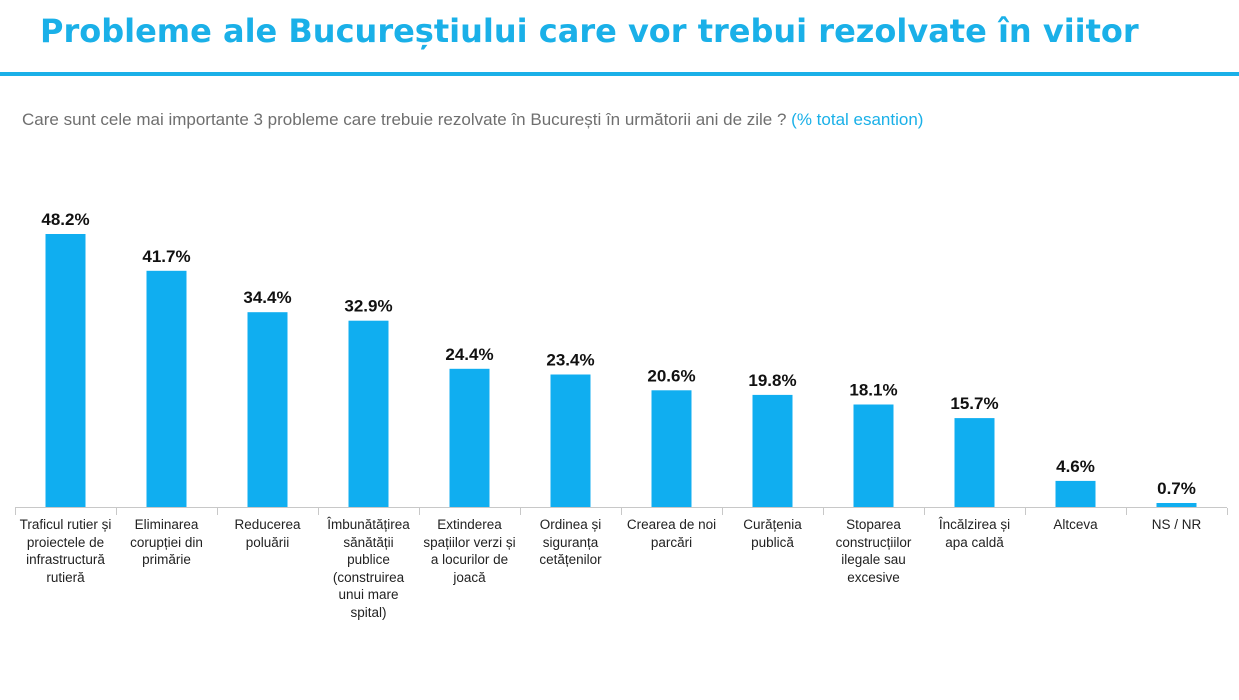 The width and height of the screenshot is (1239, 700). What do you see at coordinates (772, 533) in the screenshot?
I see `category-label-8: Curățenia publică` at bounding box center [772, 533].